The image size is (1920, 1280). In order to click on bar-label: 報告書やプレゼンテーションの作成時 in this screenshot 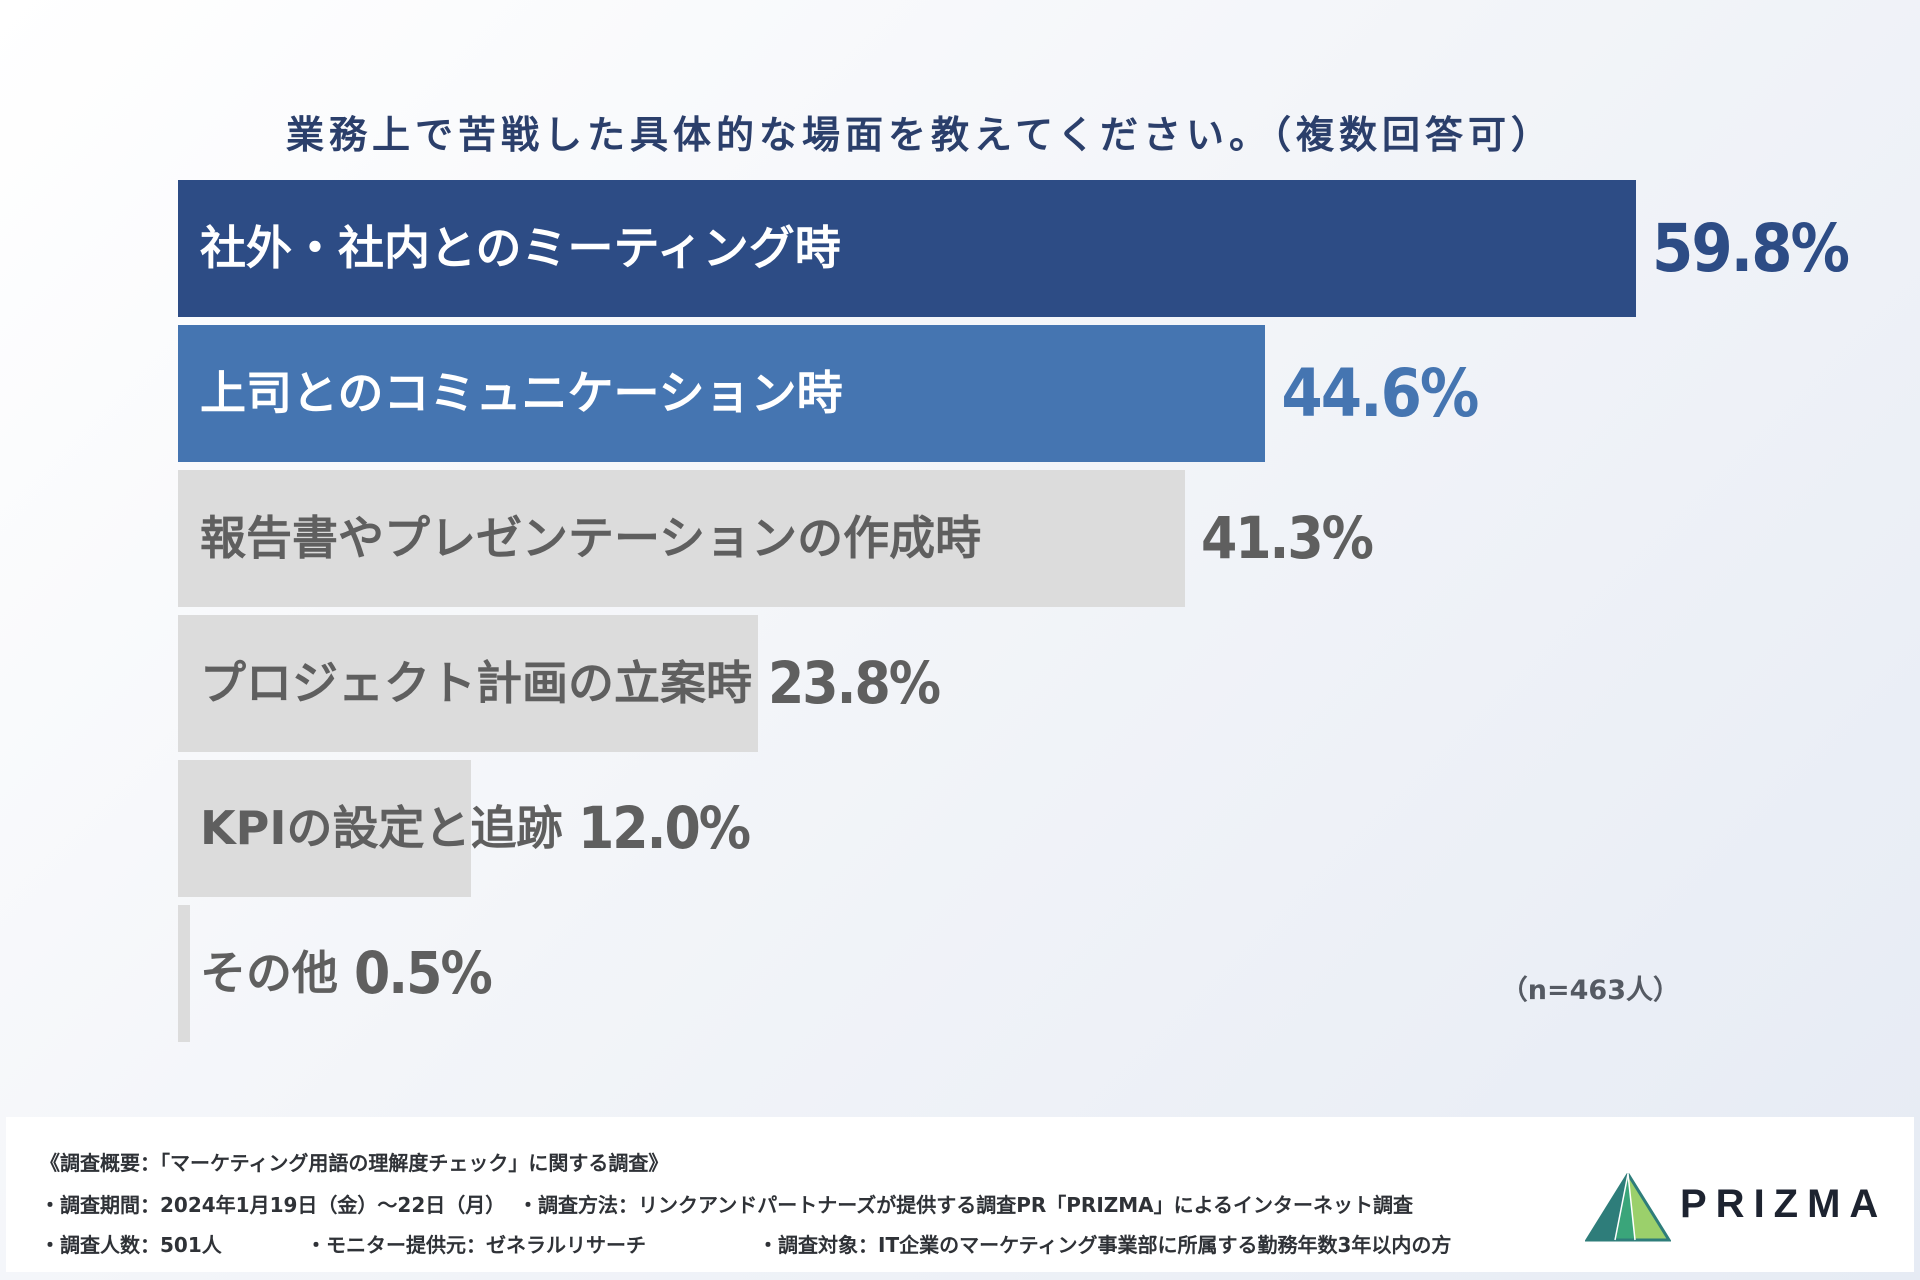, I will do `click(591, 538)`.